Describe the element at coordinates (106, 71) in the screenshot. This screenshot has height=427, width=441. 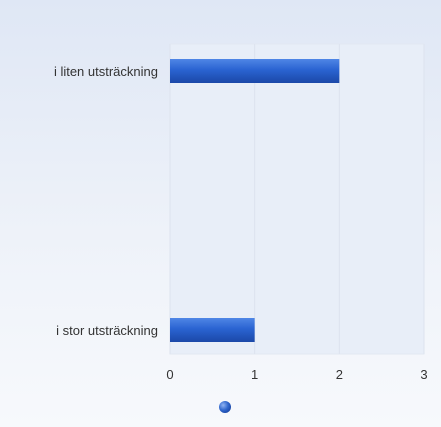
I see `category-label-0: i liten utsträckning` at that location.